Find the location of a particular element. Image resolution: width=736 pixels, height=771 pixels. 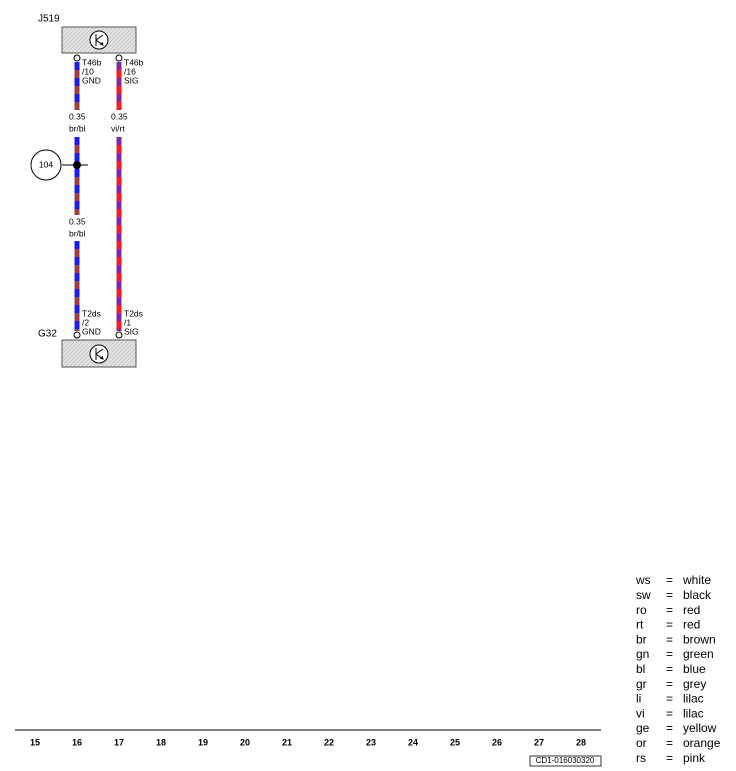

legend-meaning: black is located at coordinates (697, 595).